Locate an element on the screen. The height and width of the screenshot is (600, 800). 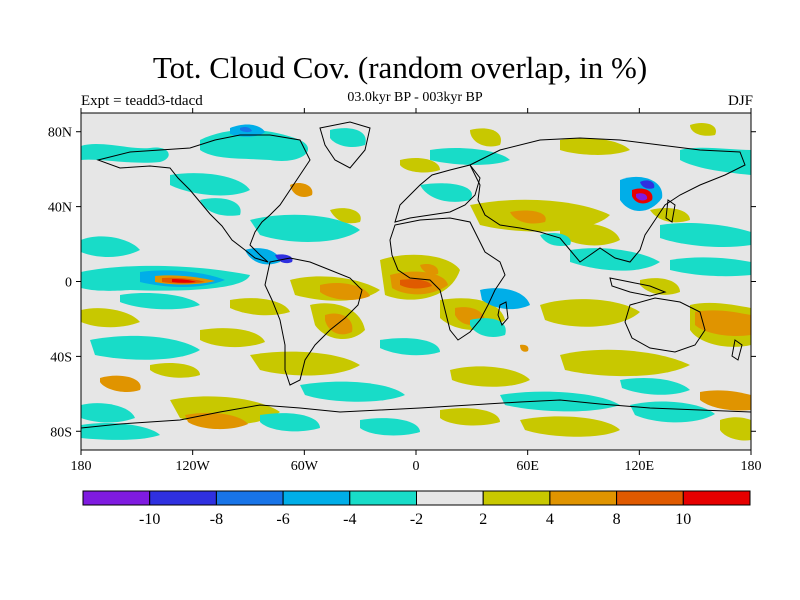
x-tick-label: 60W is located at coordinates (305, 466).